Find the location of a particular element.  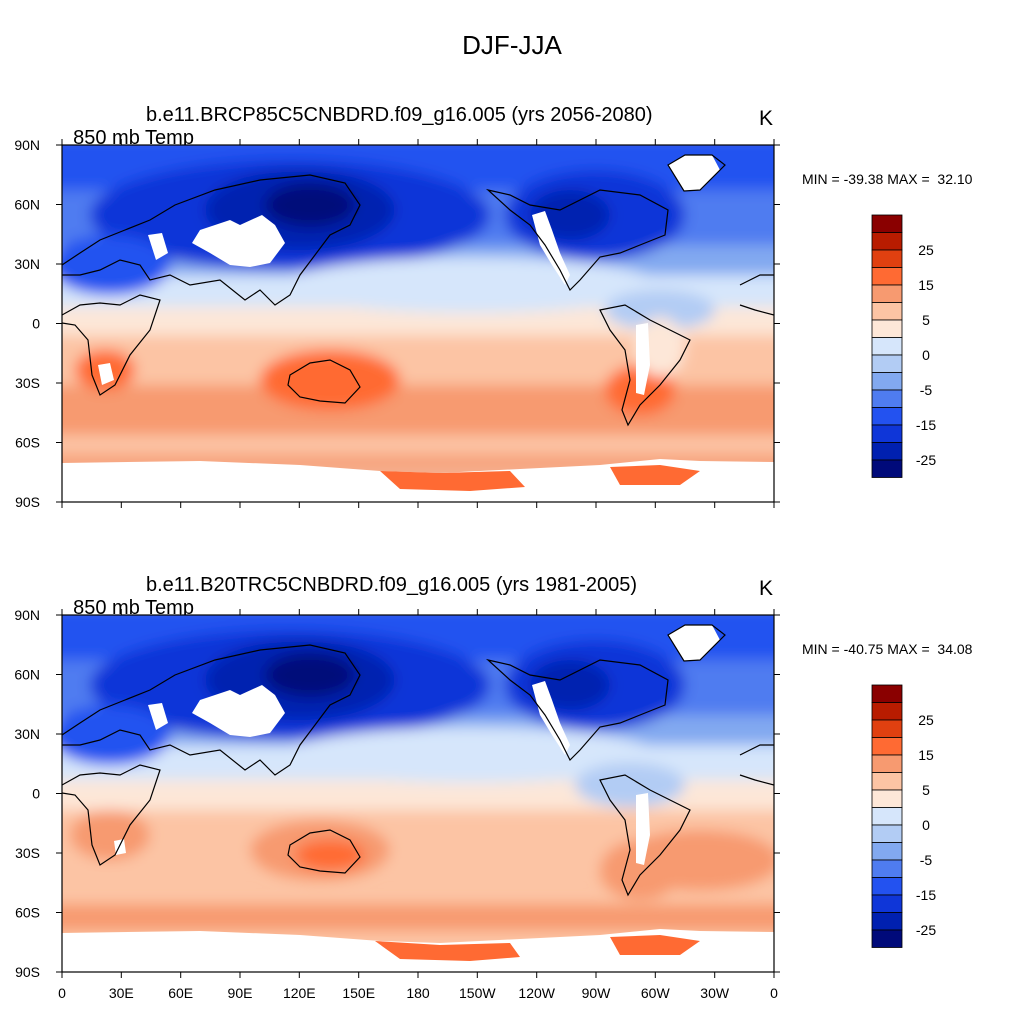

panel-1-lat-labels: 90N 60N 30N 0 30S 60S 90S is located at coordinates (27, 323).